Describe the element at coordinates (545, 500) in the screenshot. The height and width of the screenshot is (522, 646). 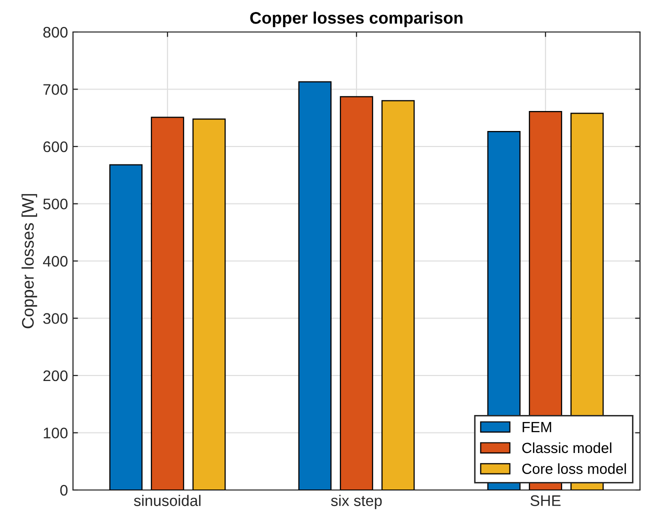
I see `x-tick-label: SHE` at that location.